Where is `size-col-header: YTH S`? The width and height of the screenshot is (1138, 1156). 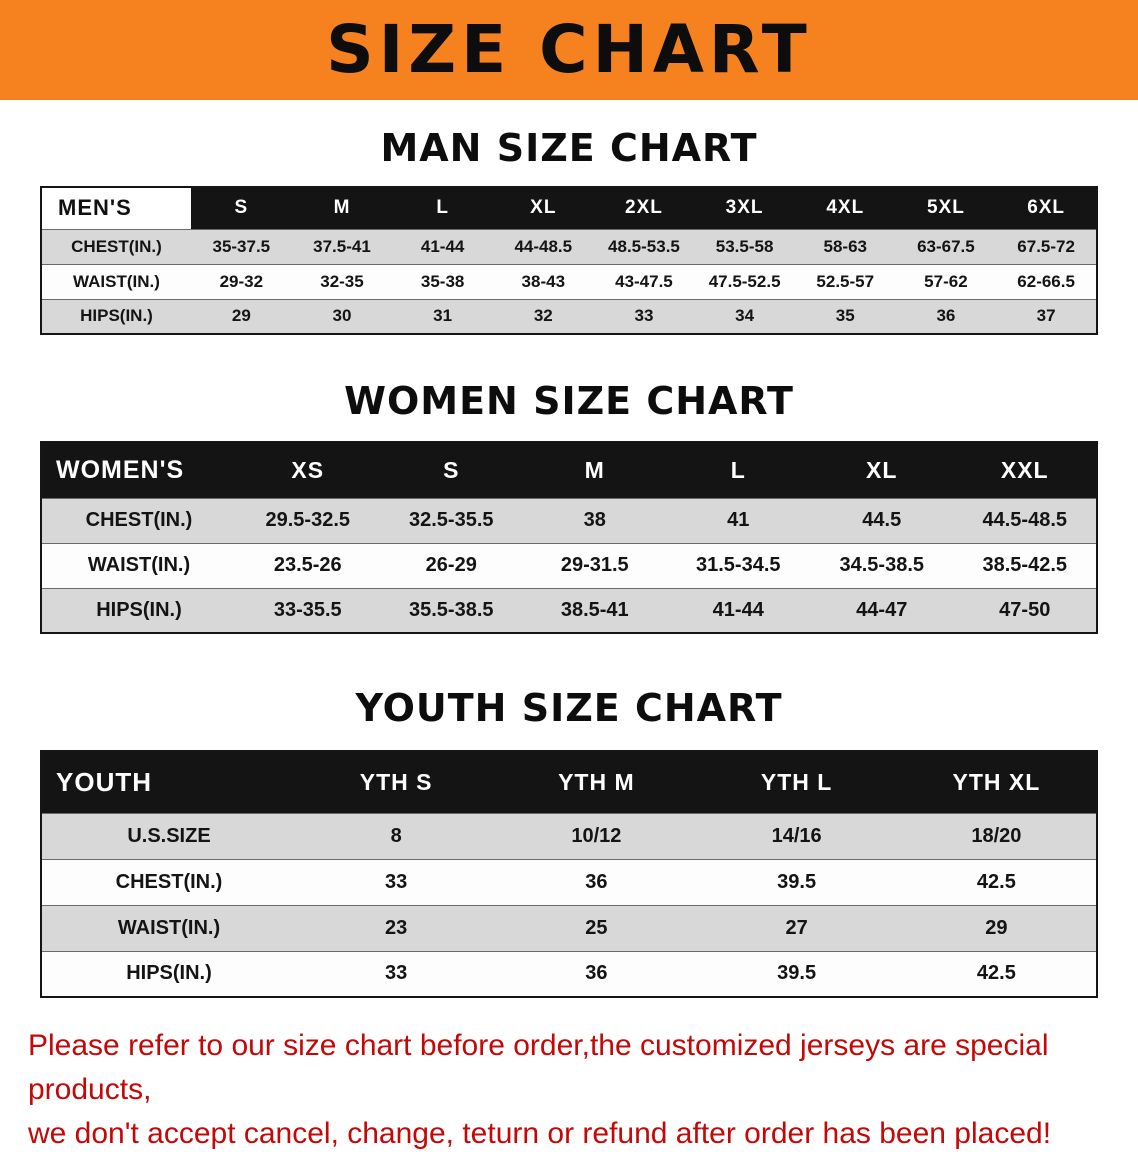 size-col-header: YTH S is located at coordinates (396, 781).